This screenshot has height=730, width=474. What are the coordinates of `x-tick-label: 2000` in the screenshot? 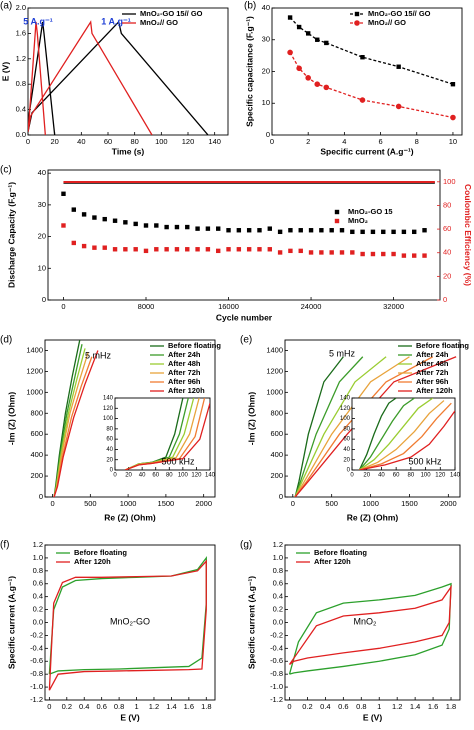 It's located at (203, 503).